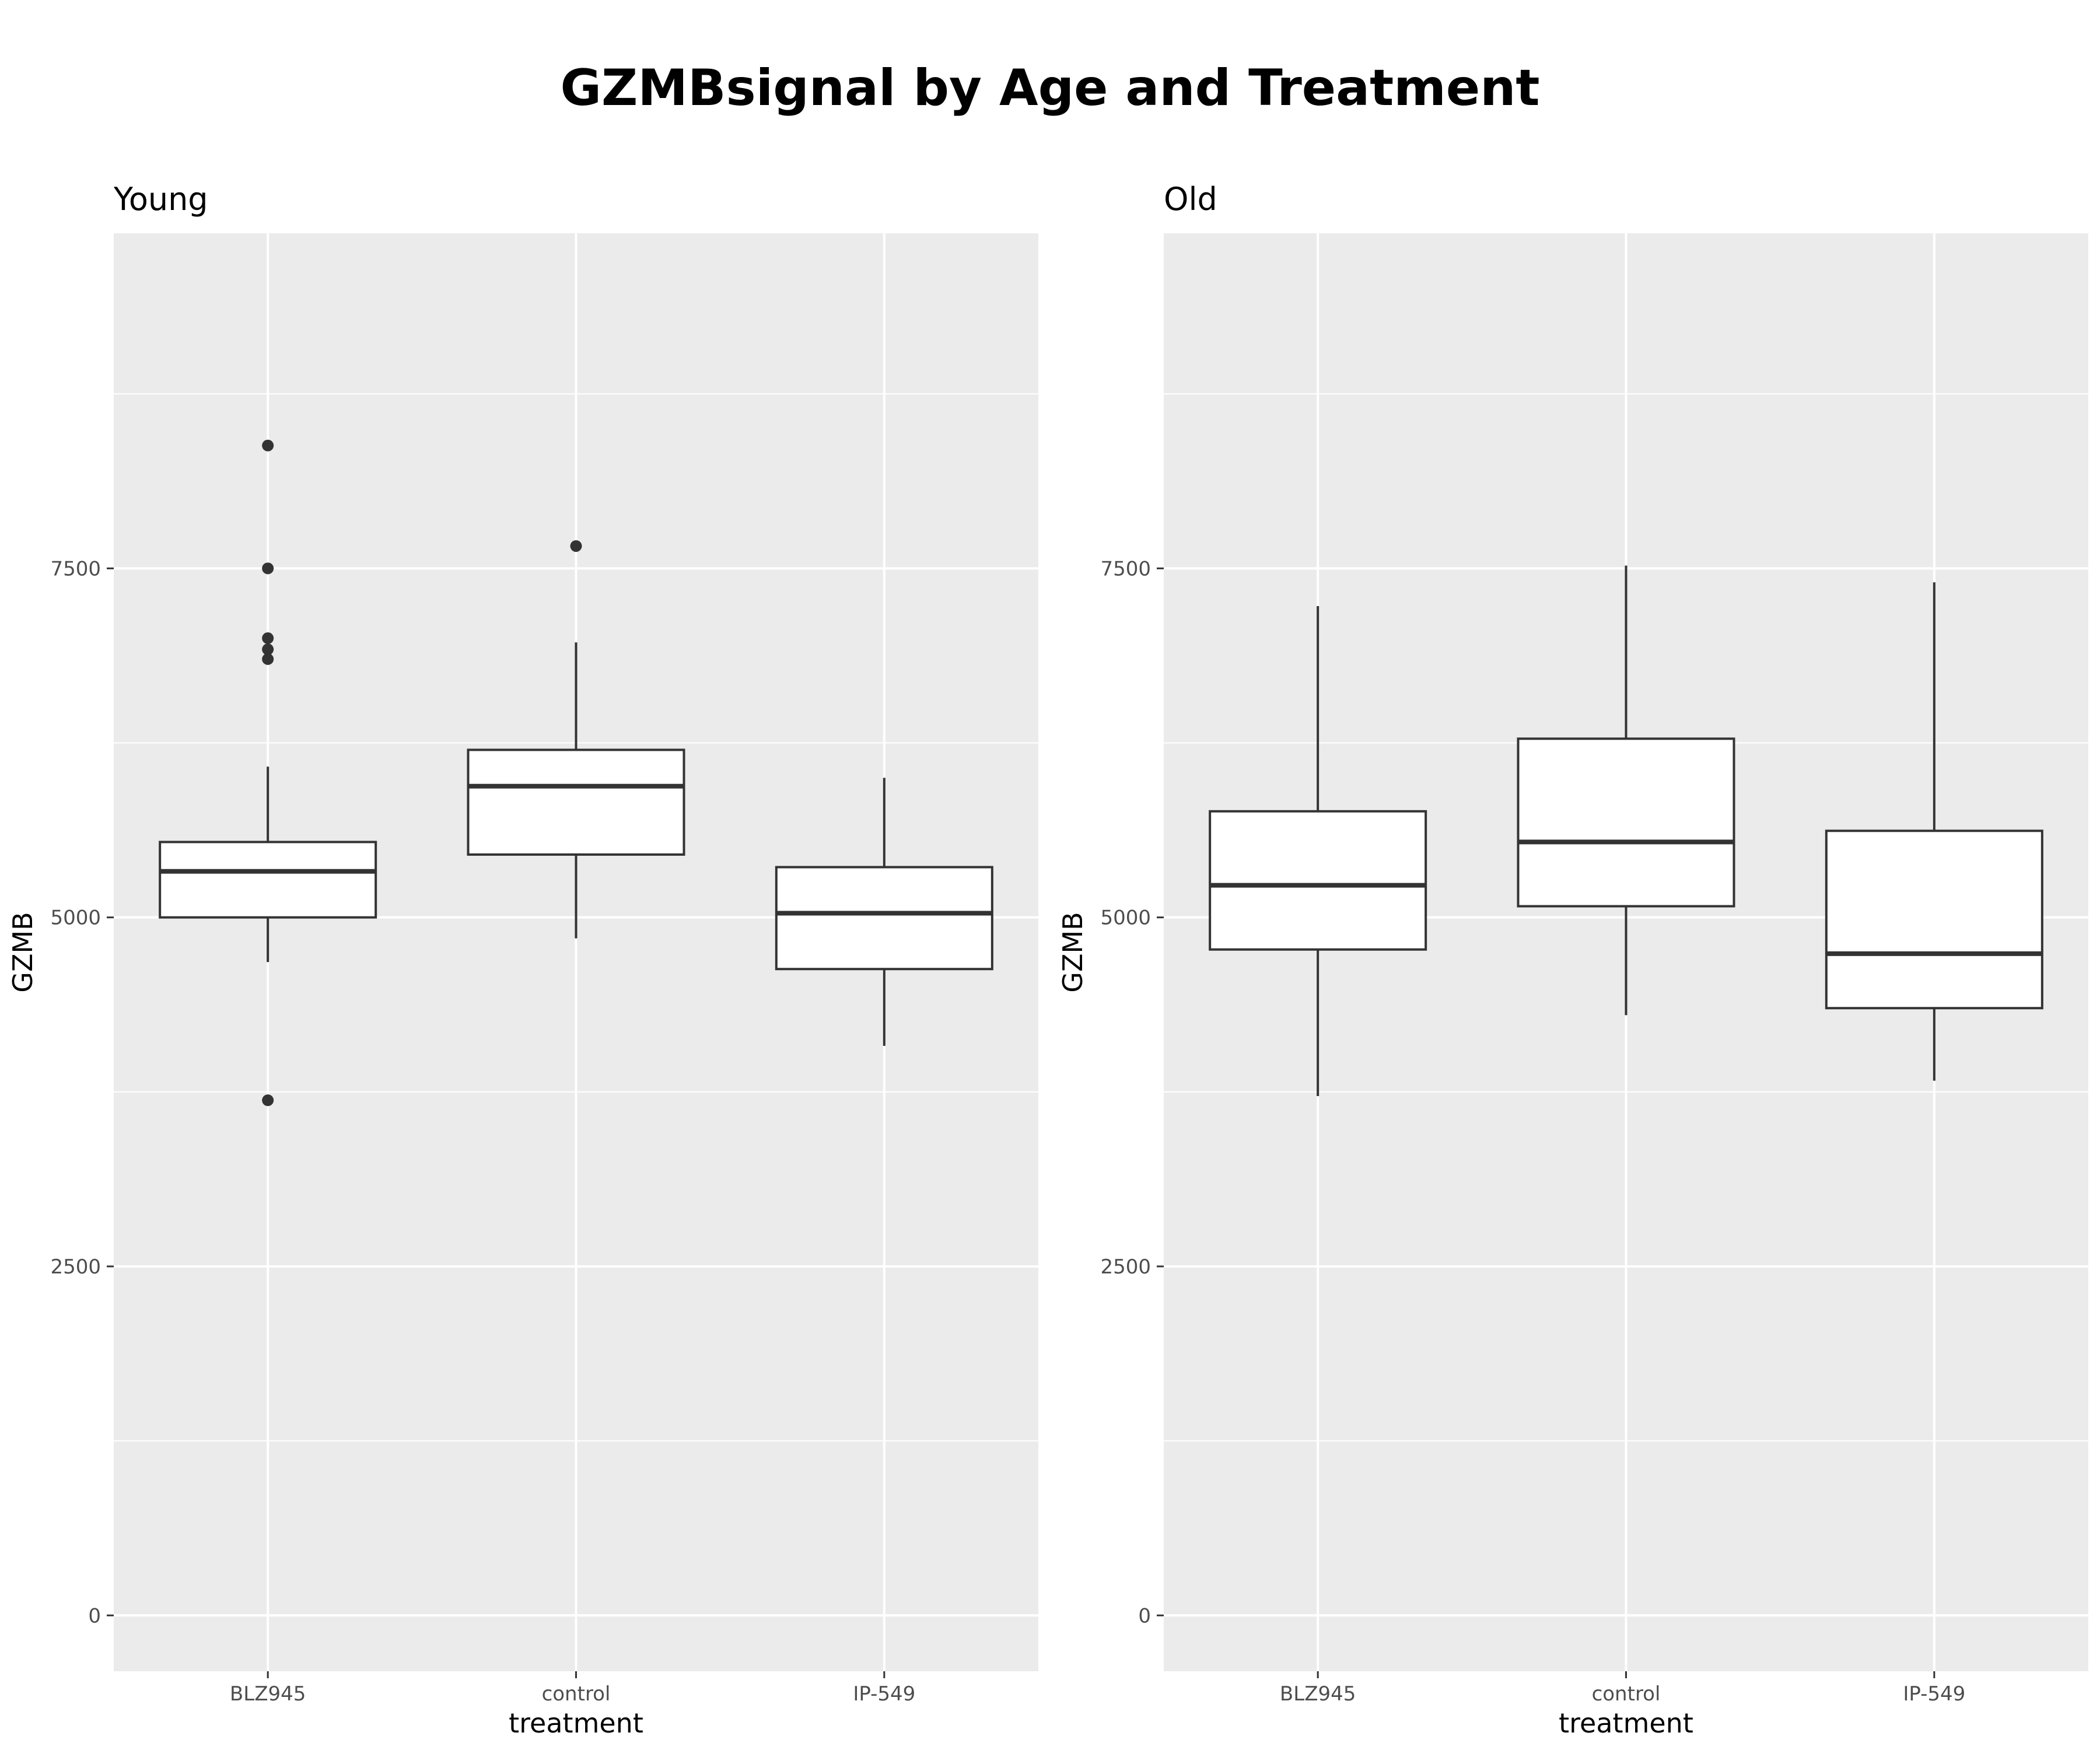 This screenshot has width=2100, height=1750. What do you see at coordinates (1049, 88) in the screenshot?
I see `chart-title: GZMBsignal by Age and Treatment` at bounding box center [1049, 88].